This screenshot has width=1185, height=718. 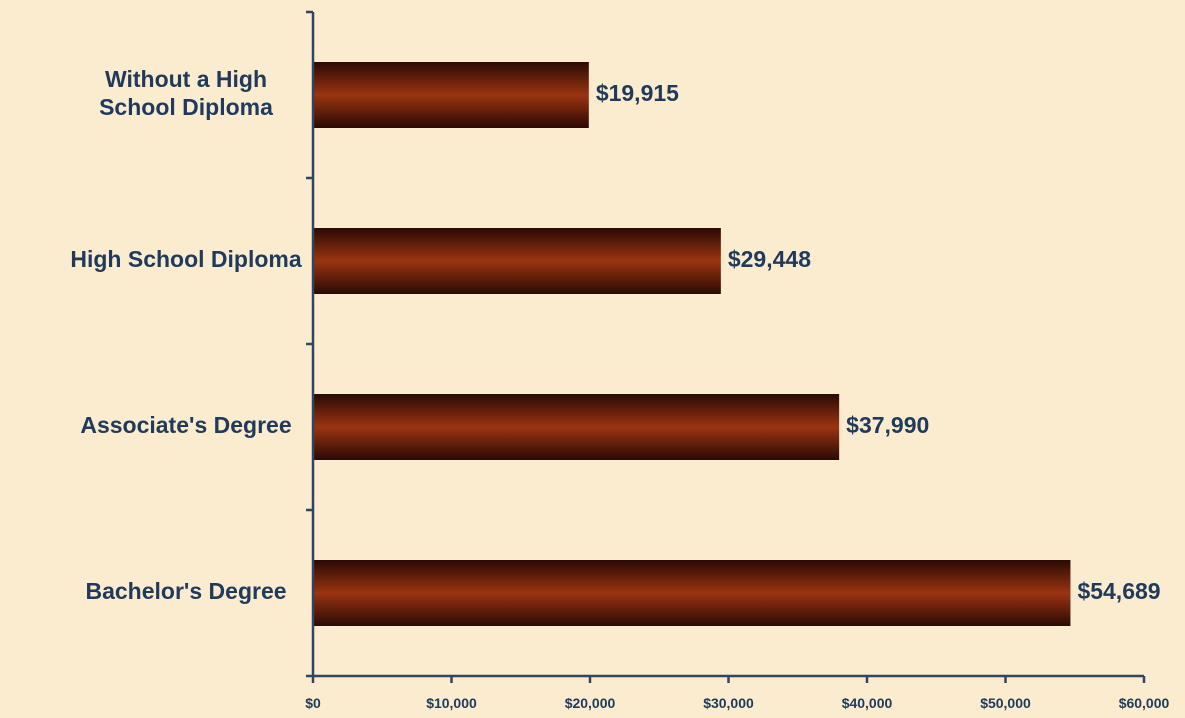 What do you see at coordinates (185, 591) in the screenshot?
I see `category-label: Bachelor's Degree` at bounding box center [185, 591].